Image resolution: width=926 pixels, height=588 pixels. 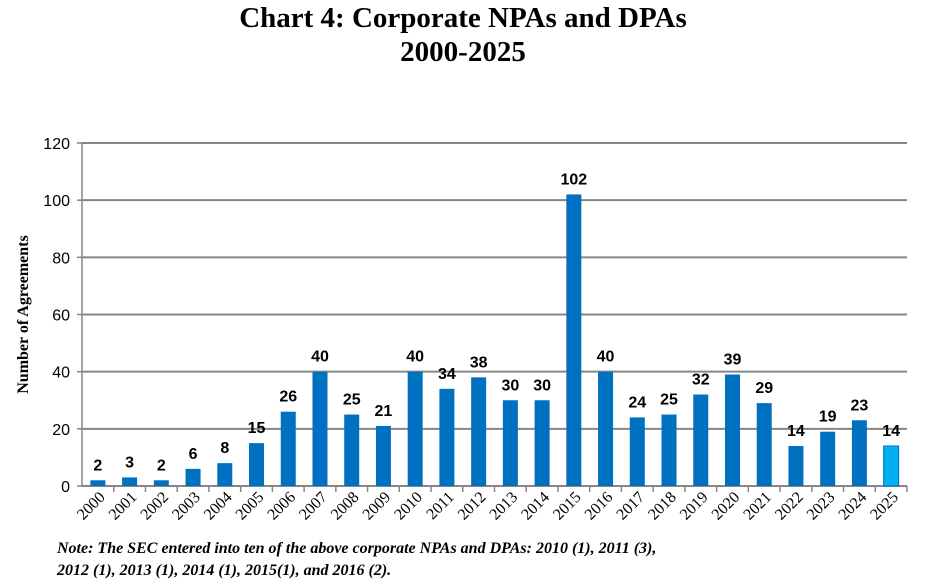 What do you see at coordinates (662, 506) in the screenshot?
I see `x-tick-label-2018: 2018` at bounding box center [662, 506].